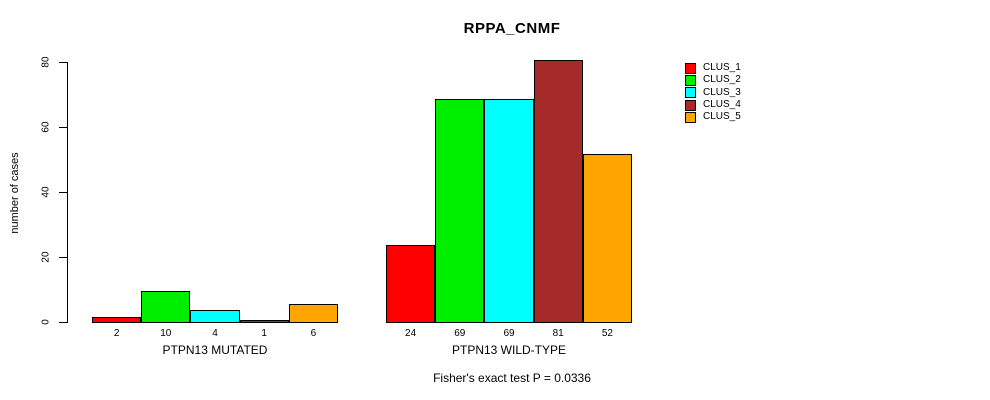 The width and height of the screenshot is (990, 400). What do you see at coordinates (509, 210) in the screenshot?
I see `bar-clus_3-group2` at bounding box center [509, 210].